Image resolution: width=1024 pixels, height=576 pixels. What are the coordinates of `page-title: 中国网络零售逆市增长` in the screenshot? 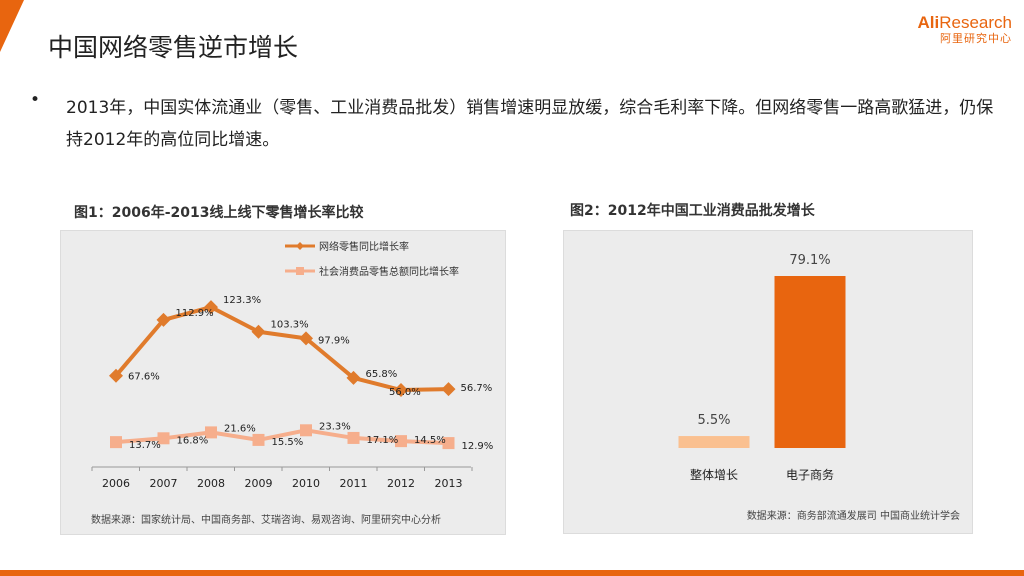 It's located at (173, 47).